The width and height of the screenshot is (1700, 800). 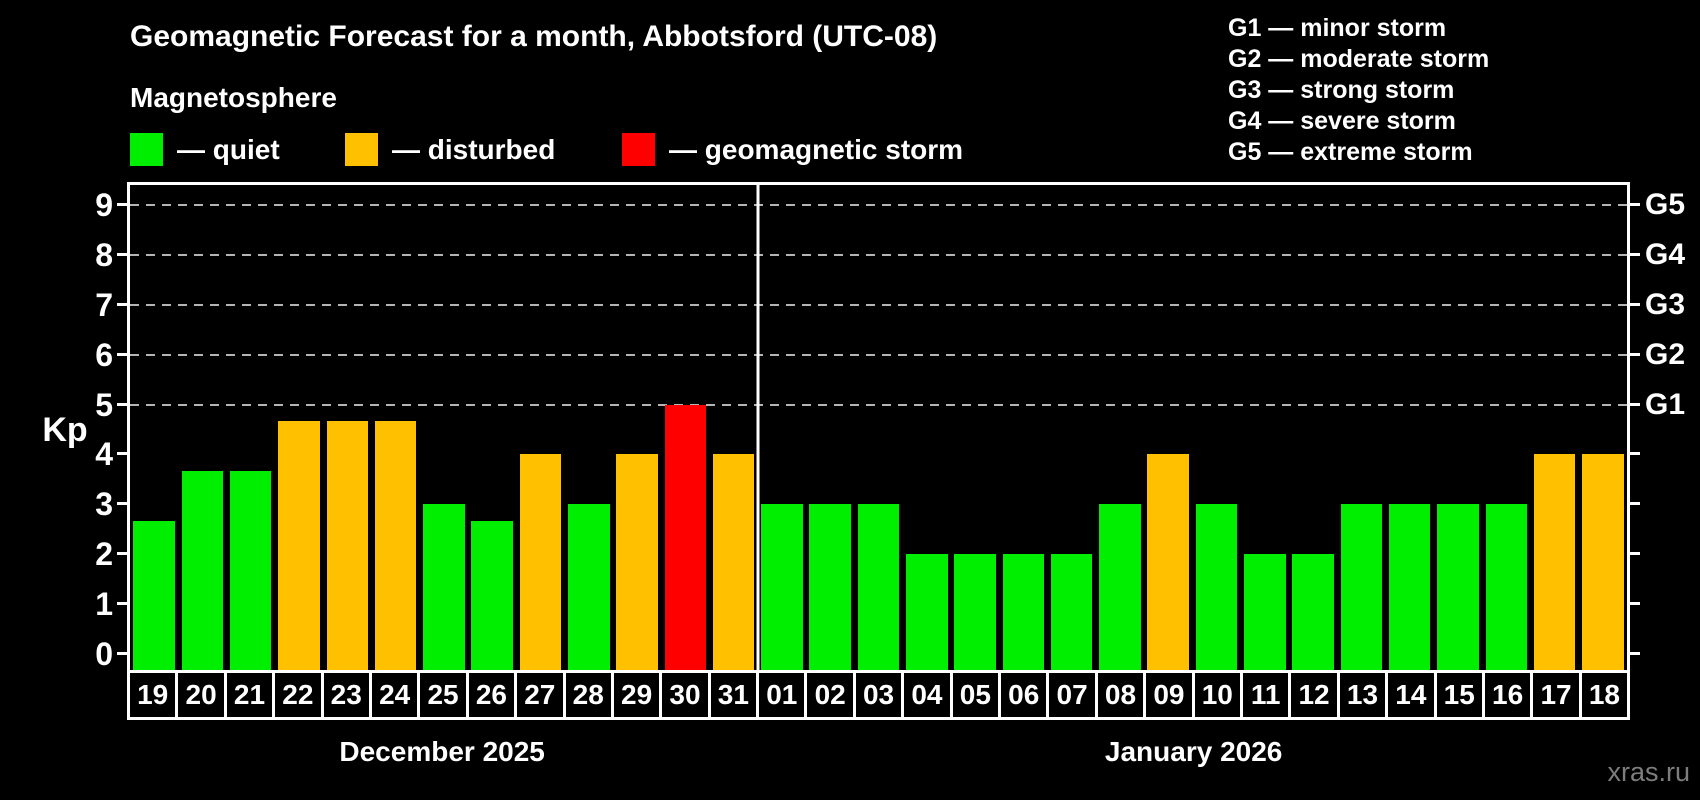 I want to click on storm-scale-g1: G1 — minor storm, so click(x=1337, y=28).